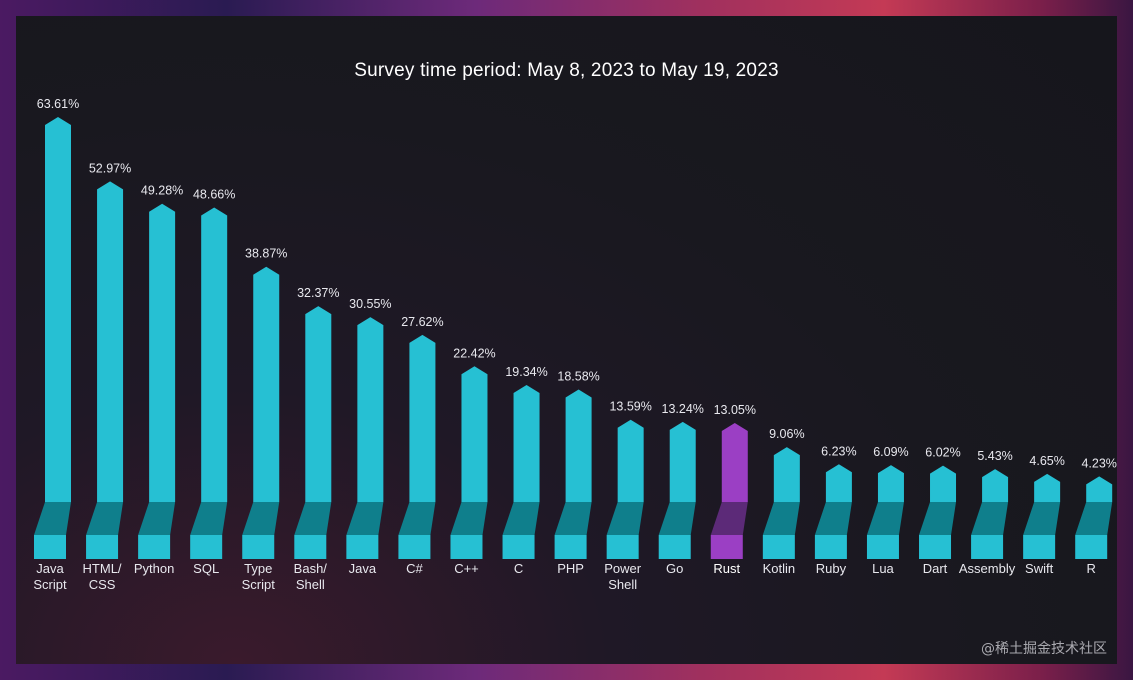 This screenshot has width=1133, height=680. Describe the element at coordinates (154, 568) in the screenshot. I see `tick-label: Python` at that location.